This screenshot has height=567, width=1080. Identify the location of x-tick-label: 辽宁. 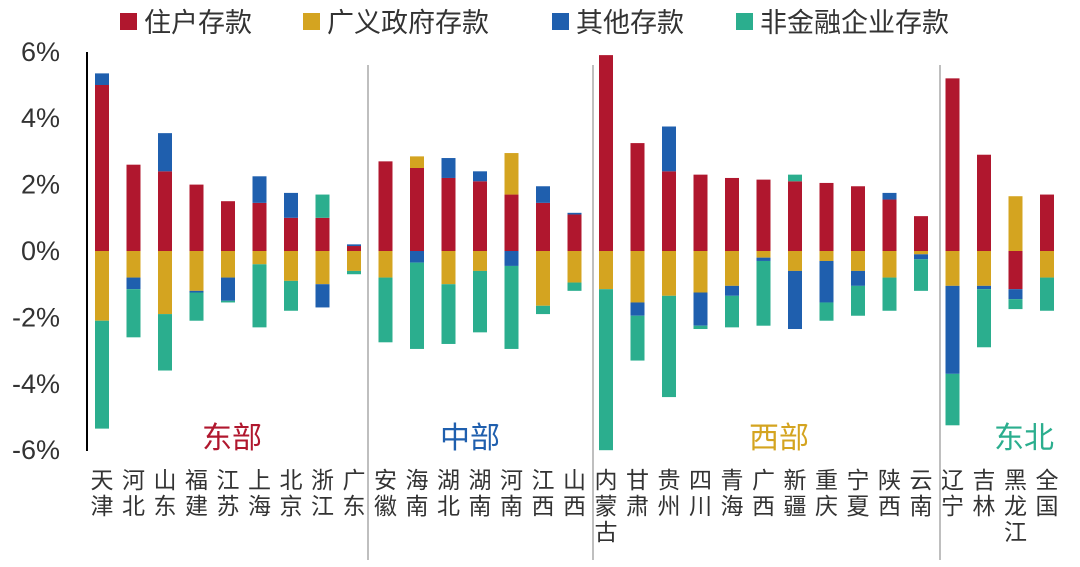
(952, 494).